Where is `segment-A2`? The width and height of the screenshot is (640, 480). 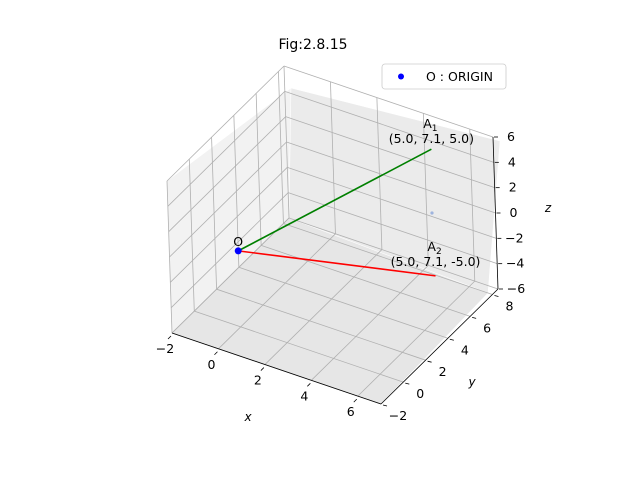 segment-A2 is located at coordinates (337, 263).